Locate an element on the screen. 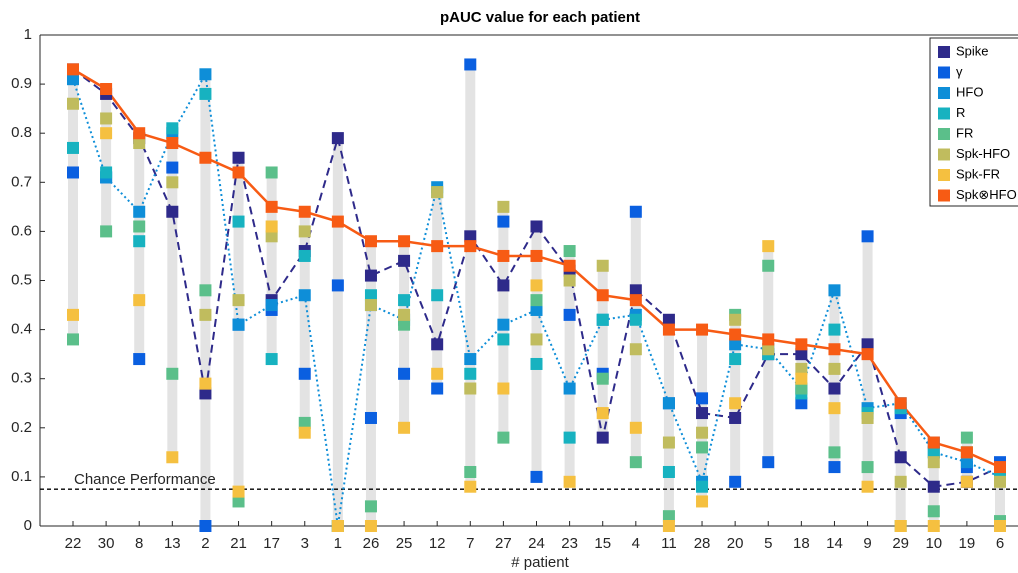  y-tick-label: 0.3 is located at coordinates (21, 378).